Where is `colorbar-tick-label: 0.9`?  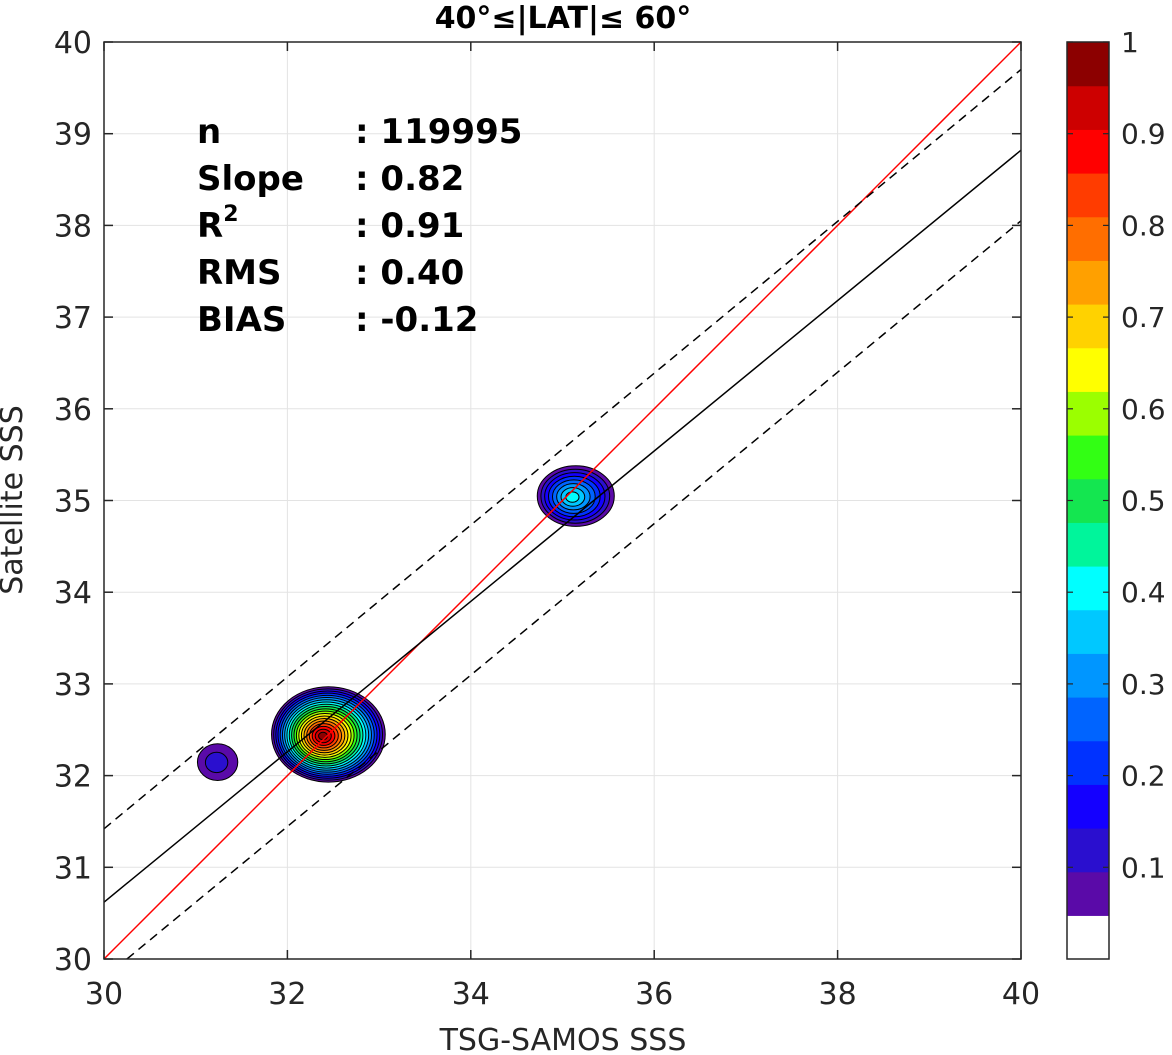 colorbar-tick-label: 0.9 is located at coordinates (1143, 134).